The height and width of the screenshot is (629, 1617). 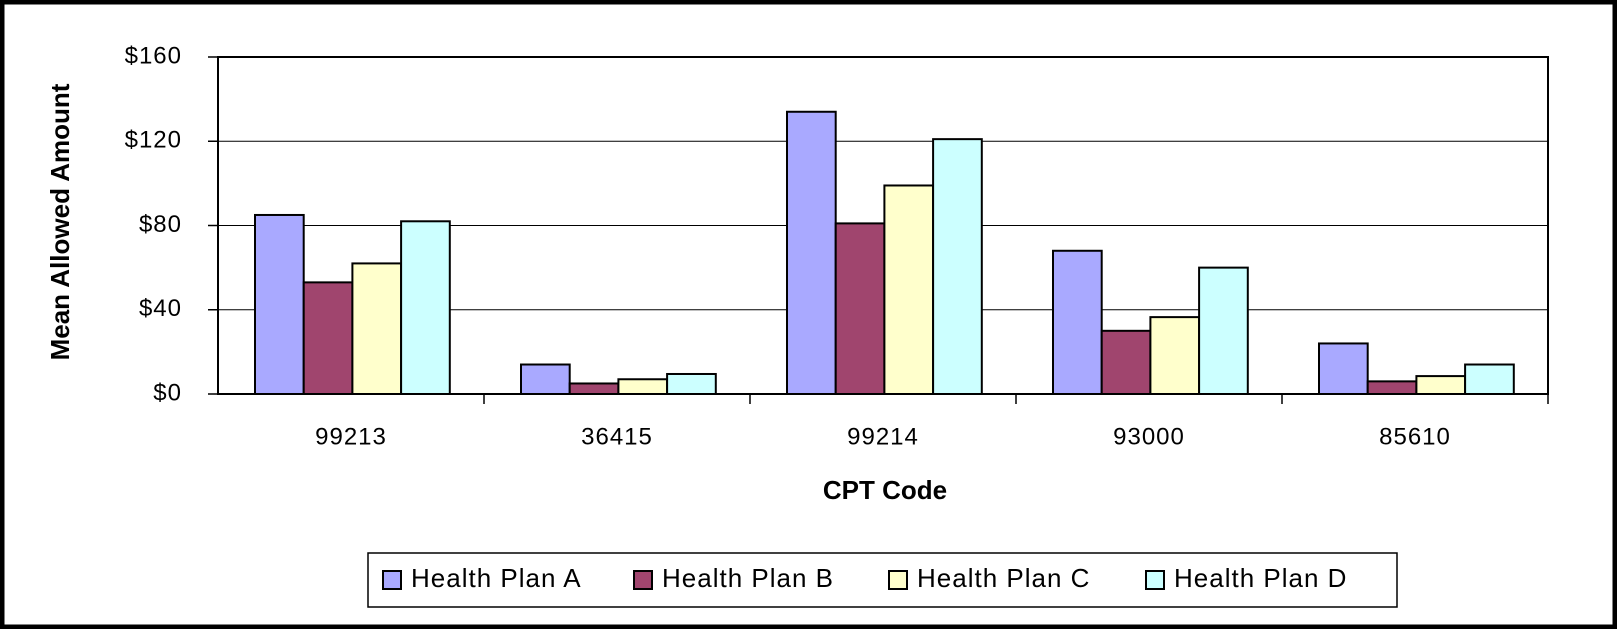 What do you see at coordinates (1003, 578) in the screenshot?
I see `legend-label: Health Plan C` at bounding box center [1003, 578].